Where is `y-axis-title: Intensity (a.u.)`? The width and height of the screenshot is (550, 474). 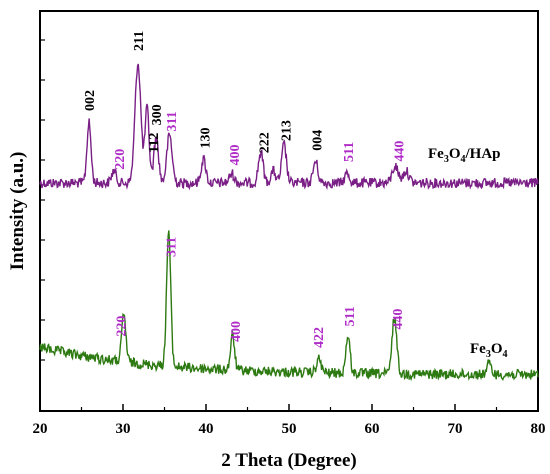
y-axis-title: Intensity (a.u.) is located at coordinates (17, 211).